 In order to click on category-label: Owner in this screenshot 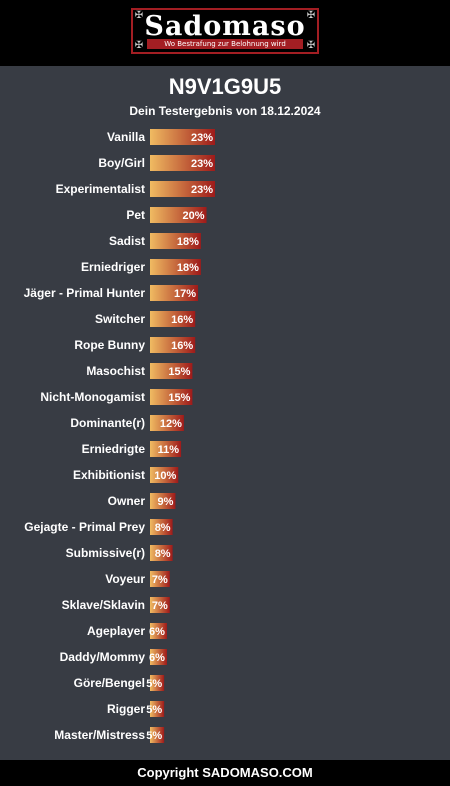, I will do `click(127, 501)`.